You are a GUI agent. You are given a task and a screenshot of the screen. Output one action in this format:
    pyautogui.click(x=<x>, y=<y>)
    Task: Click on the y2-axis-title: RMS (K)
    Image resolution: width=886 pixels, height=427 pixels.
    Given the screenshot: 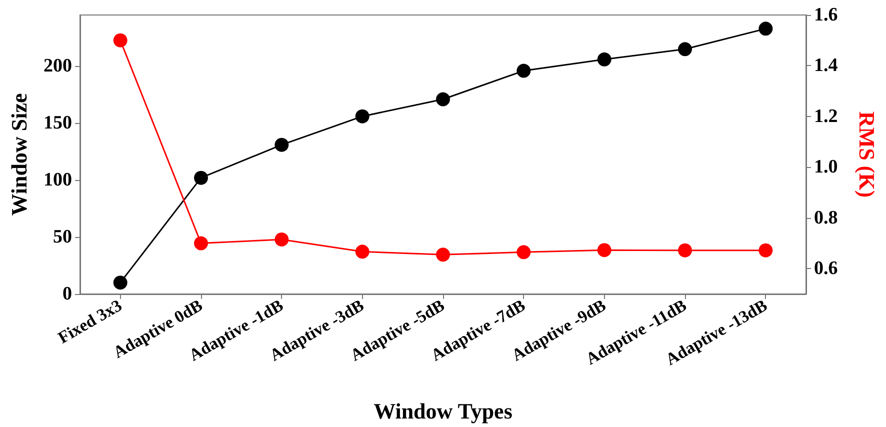 What is the action you would take?
    pyautogui.click(x=867, y=154)
    